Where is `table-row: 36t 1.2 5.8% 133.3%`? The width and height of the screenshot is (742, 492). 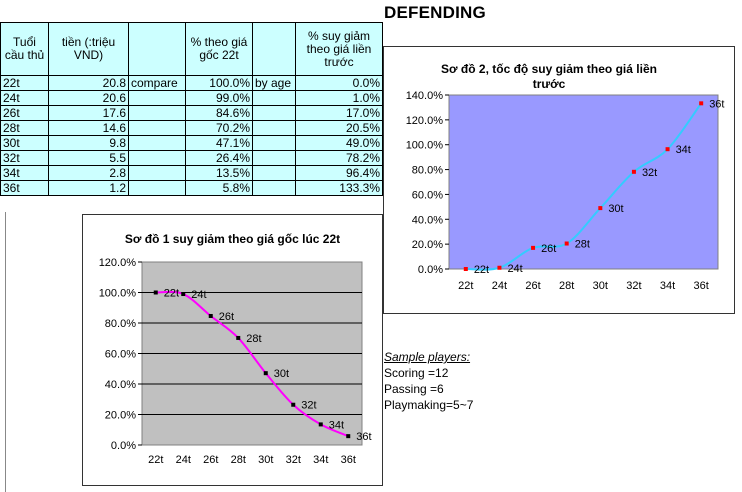
table-row: 36t 1.2 5.8% 133.3% is located at coordinates (191, 188).